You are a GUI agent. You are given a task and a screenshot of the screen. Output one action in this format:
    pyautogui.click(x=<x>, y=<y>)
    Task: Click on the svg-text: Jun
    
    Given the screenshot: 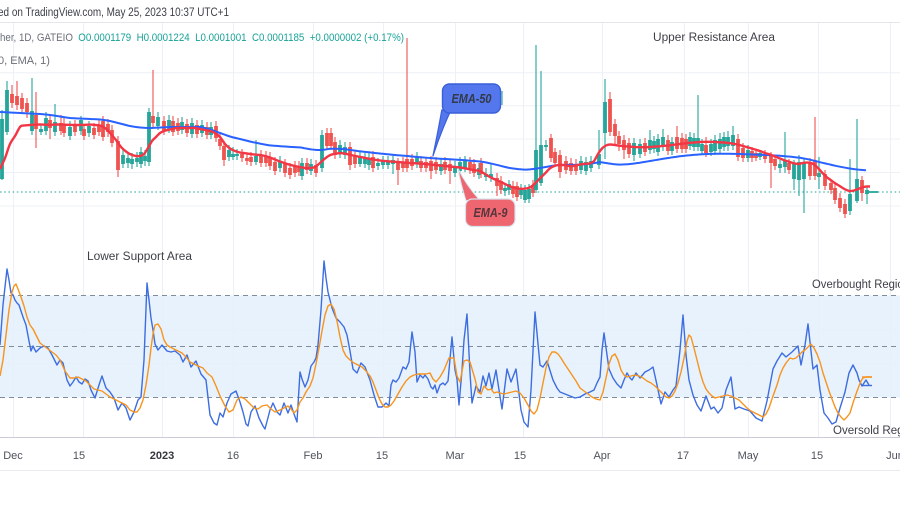 What is the action you would take?
    pyautogui.click(x=893, y=456)
    